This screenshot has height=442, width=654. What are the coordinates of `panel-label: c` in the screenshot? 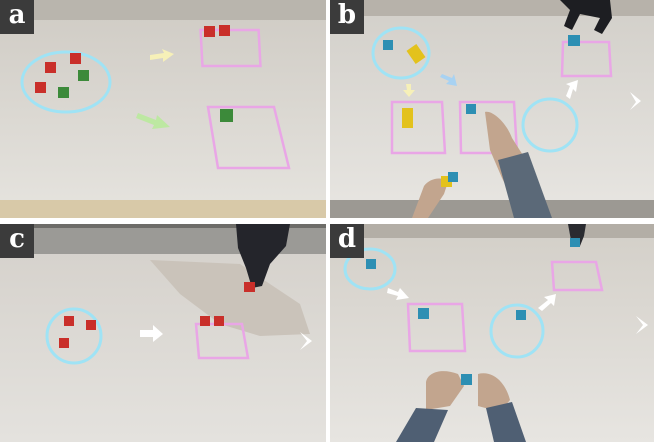 It's located at (17, 241).